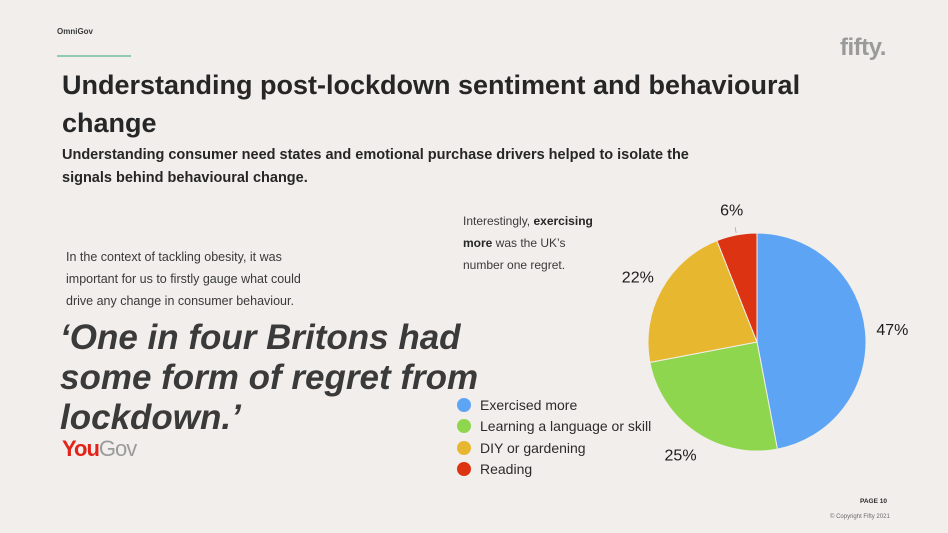  I want to click on data-label: 47%, so click(892, 330).